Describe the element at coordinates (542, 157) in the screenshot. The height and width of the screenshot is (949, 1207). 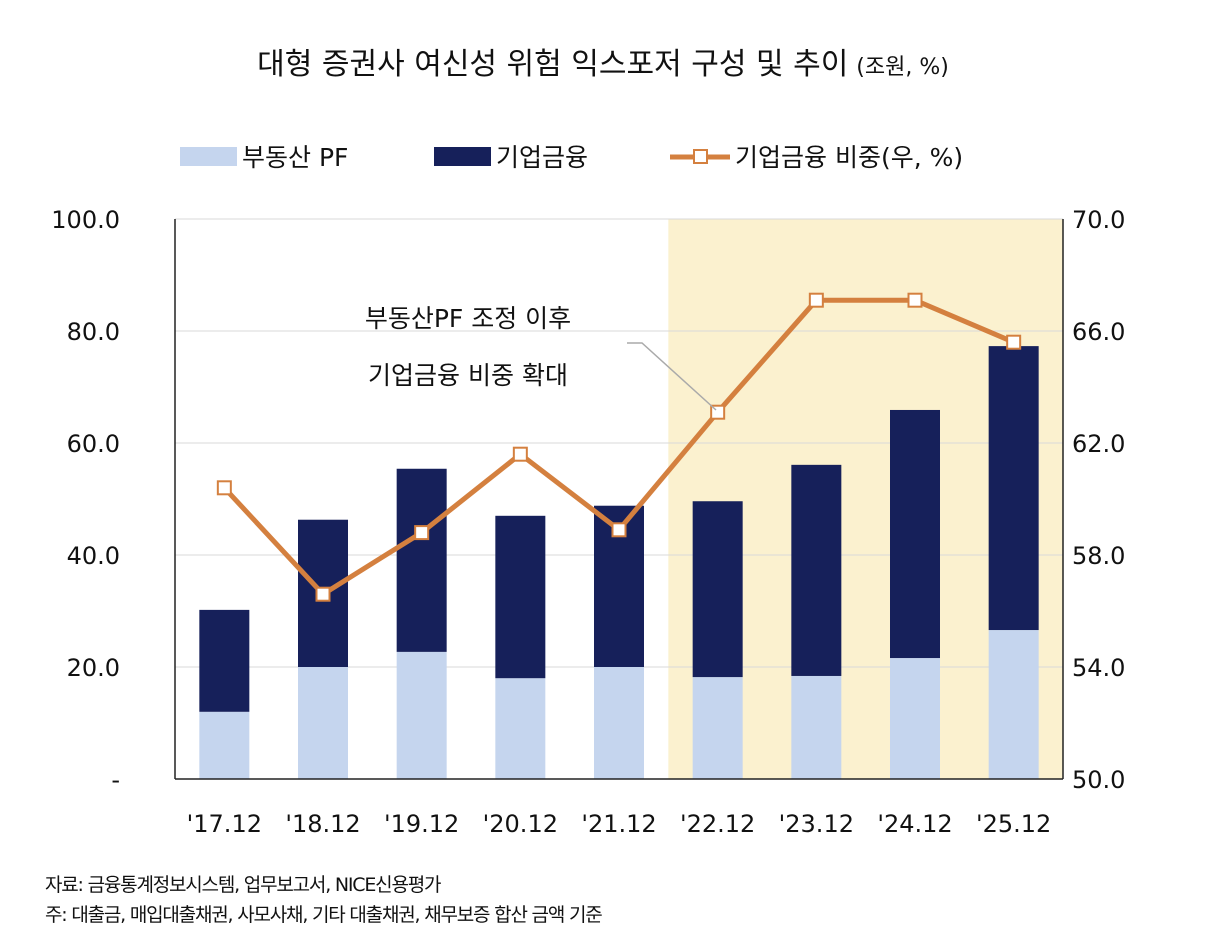
I see `legend-label-corporate: 기업금융` at that location.